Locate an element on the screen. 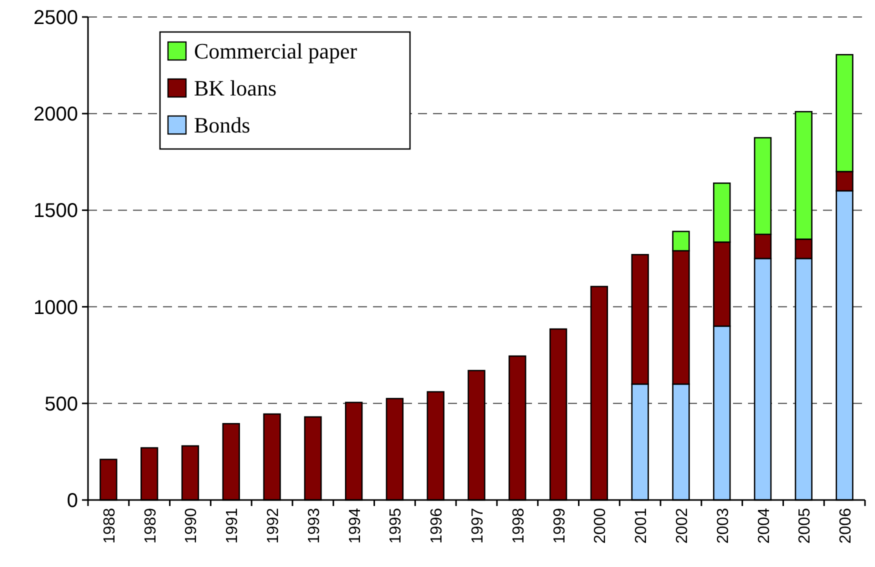  x-tick-label: 1991 is located at coordinates (233, 526).